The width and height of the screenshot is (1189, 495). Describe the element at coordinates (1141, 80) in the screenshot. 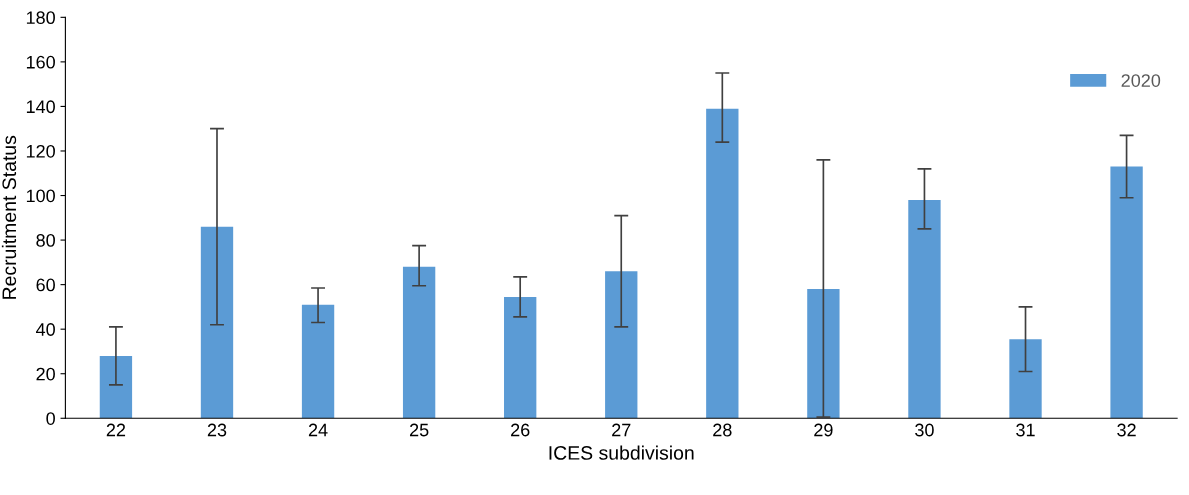

I see `legend-label: 2020` at that location.